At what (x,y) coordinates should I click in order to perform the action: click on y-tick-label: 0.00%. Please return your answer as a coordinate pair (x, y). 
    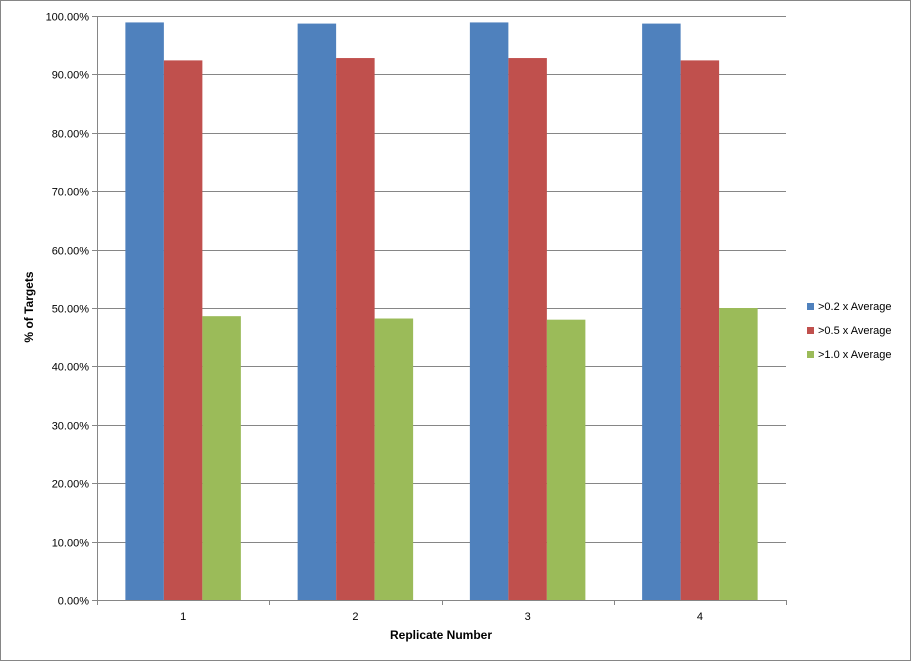
    Looking at the image, I should click on (73, 602).